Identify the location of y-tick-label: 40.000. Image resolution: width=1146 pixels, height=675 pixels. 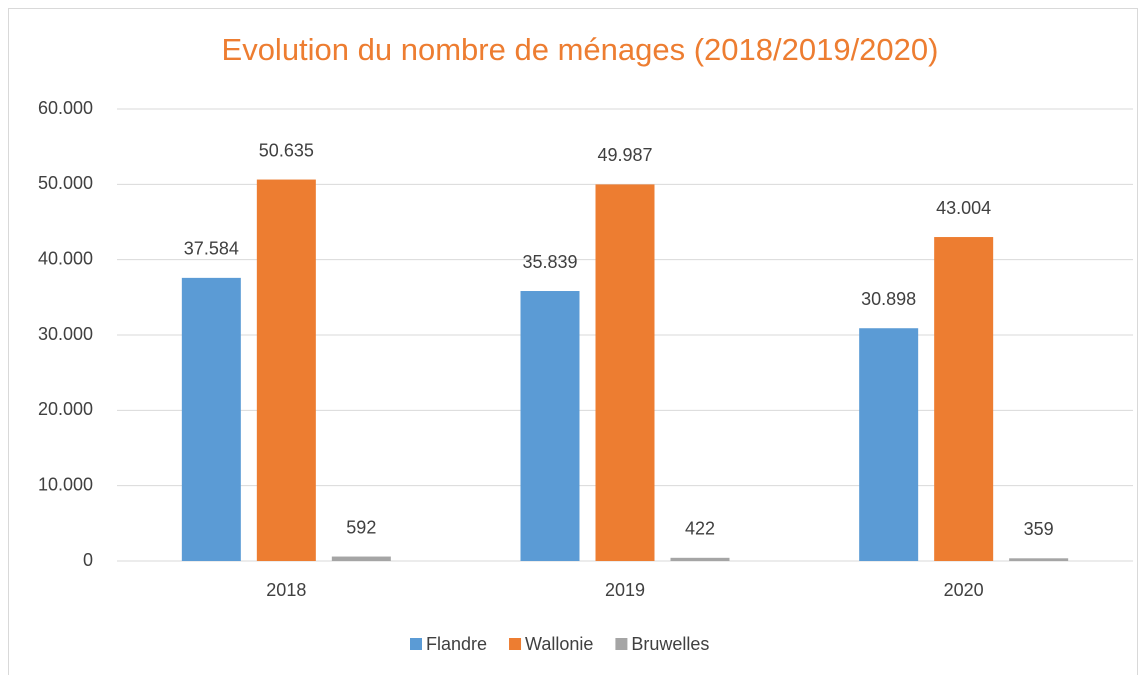
(65, 258).